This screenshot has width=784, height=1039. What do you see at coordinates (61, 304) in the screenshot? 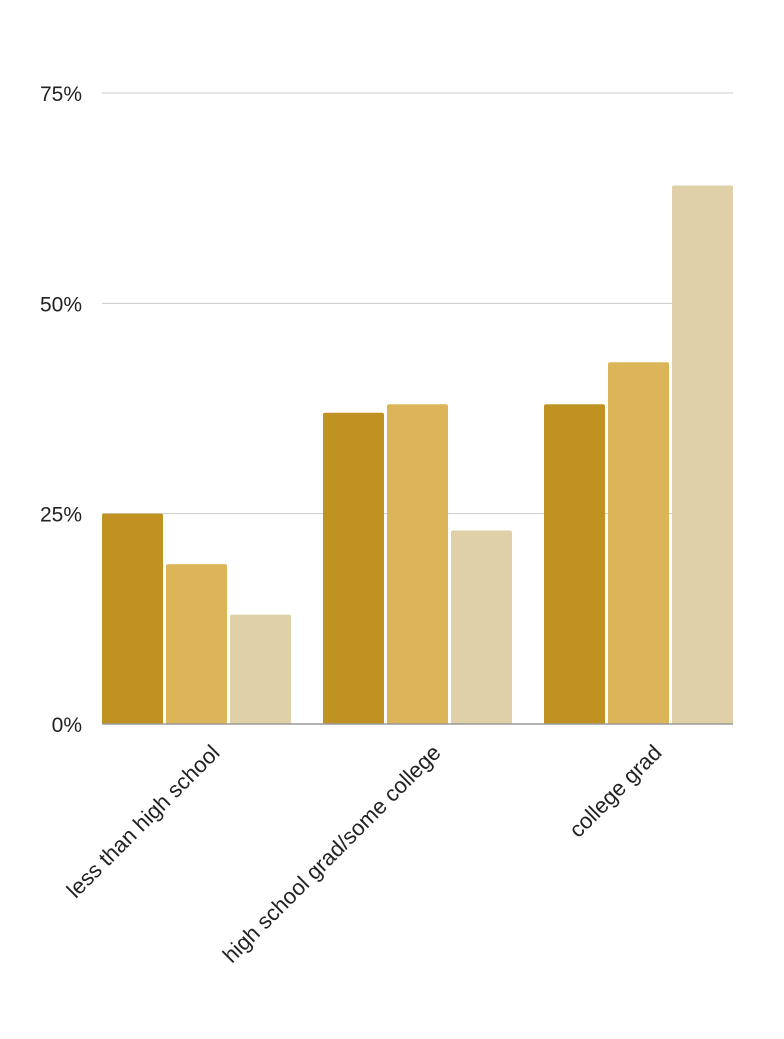
I see `y-tick-label: 50%` at bounding box center [61, 304].